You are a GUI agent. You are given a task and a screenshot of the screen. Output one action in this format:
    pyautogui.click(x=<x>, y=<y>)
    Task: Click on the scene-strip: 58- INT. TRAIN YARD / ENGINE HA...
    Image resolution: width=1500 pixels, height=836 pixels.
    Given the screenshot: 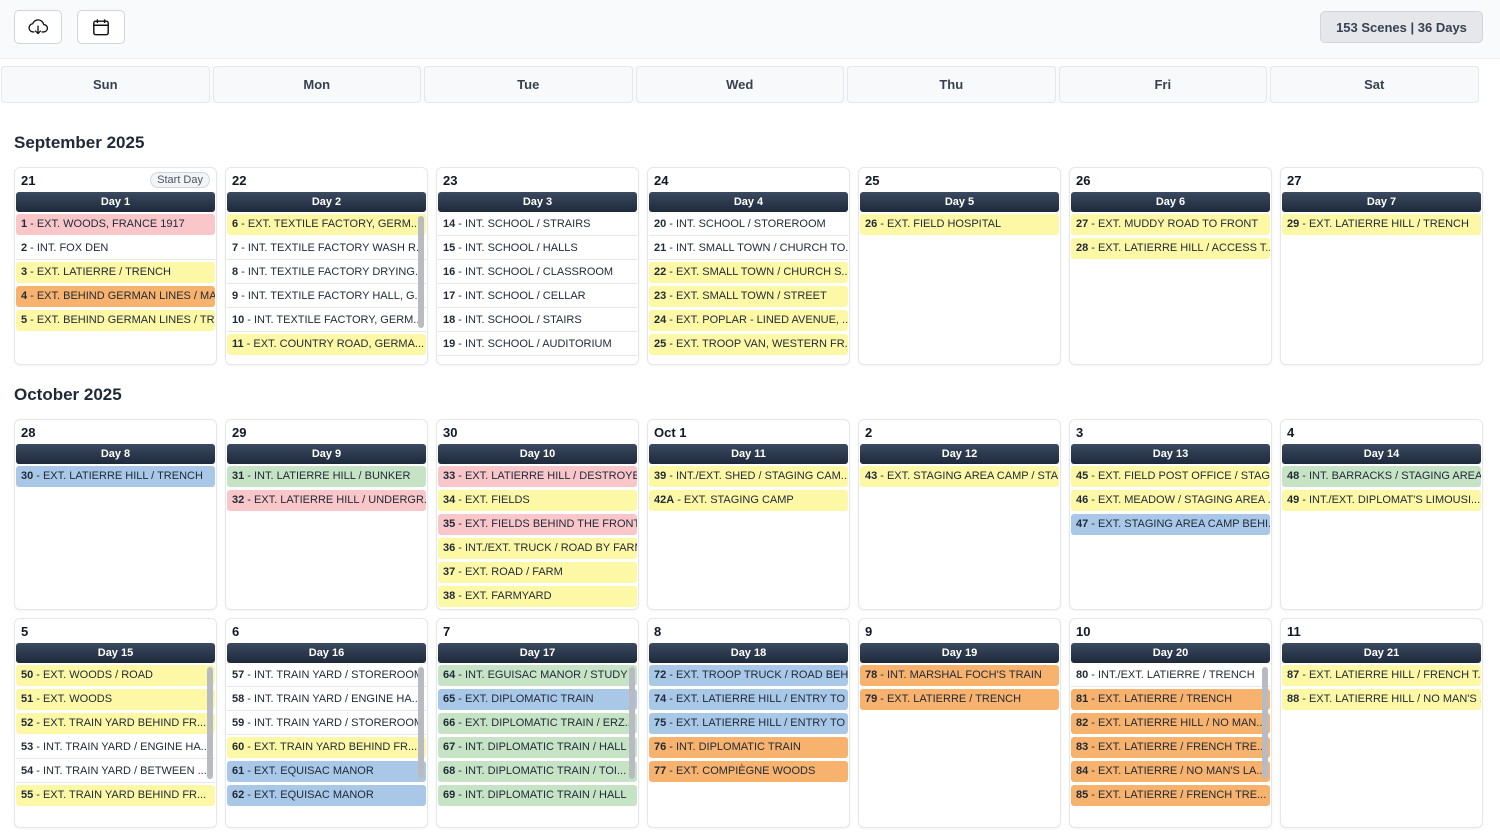 What is the action you would take?
    pyautogui.click(x=326, y=700)
    